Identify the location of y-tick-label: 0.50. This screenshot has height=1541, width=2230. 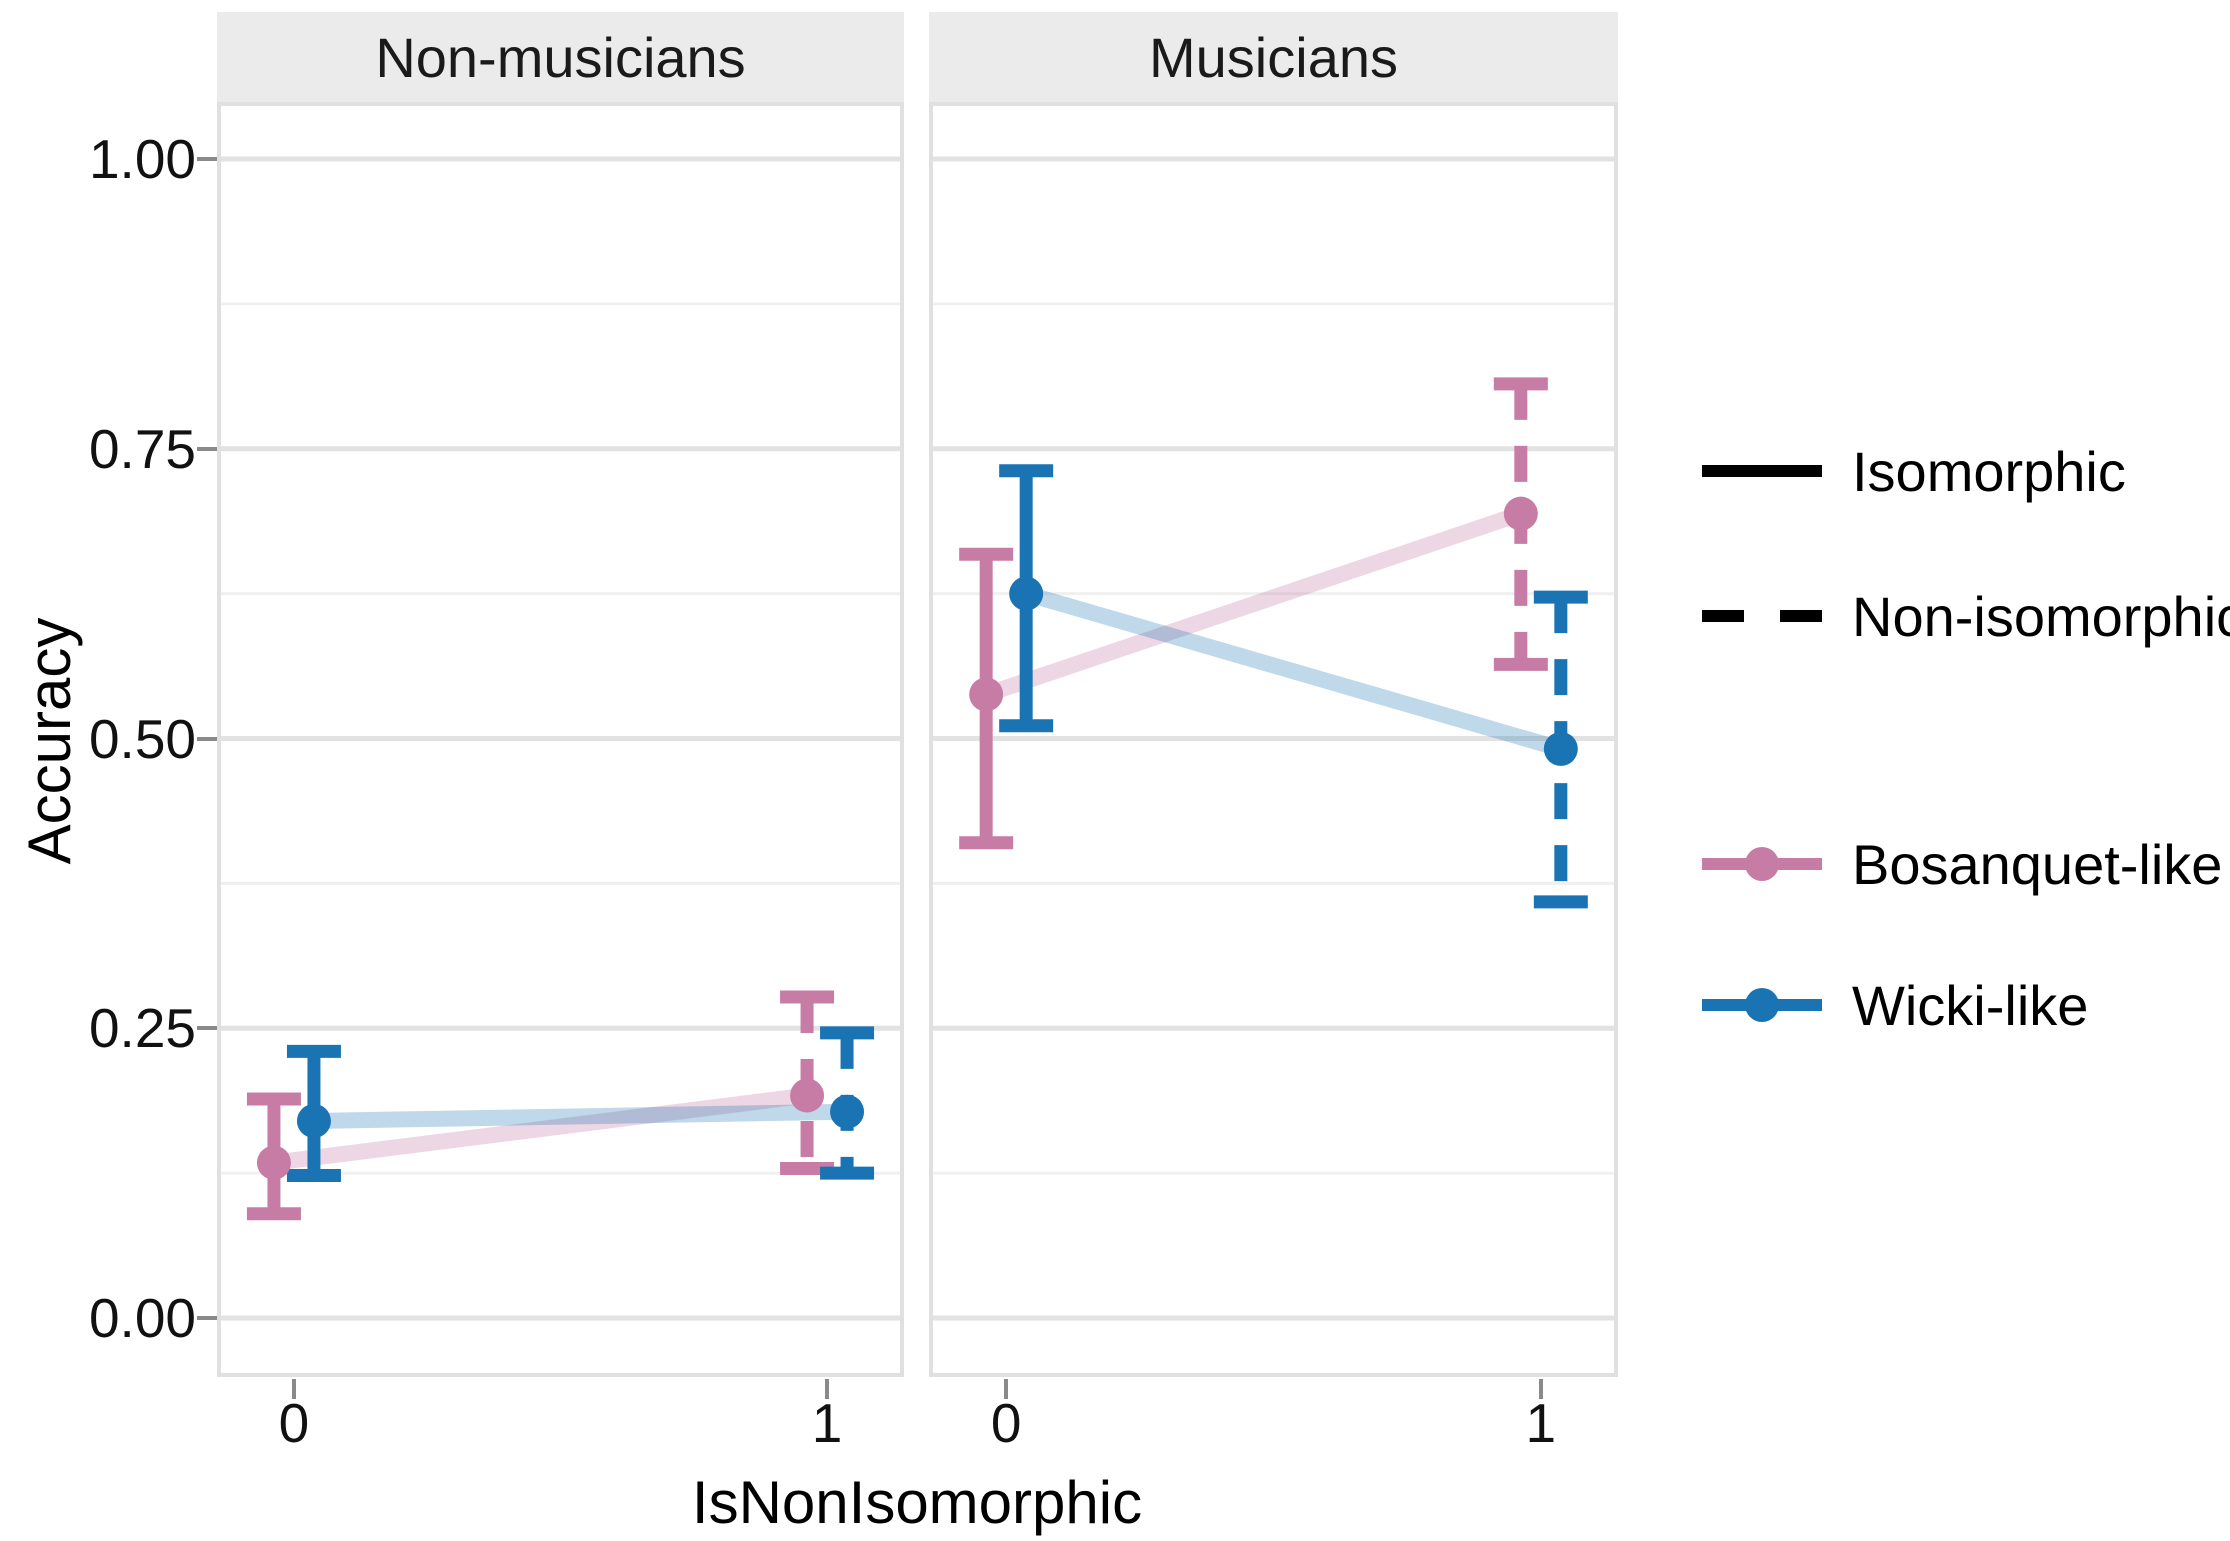
(142, 738).